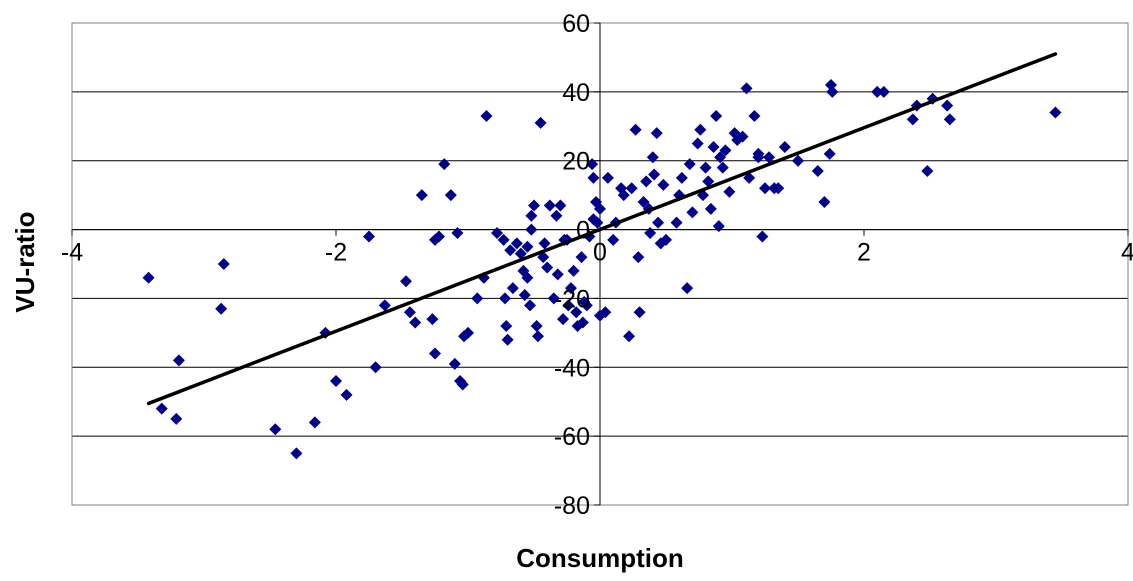 The width and height of the screenshot is (1133, 581). What do you see at coordinates (572, 506) in the screenshot?
I see `y-tick-label: -80` at bounding box center [572, 506].